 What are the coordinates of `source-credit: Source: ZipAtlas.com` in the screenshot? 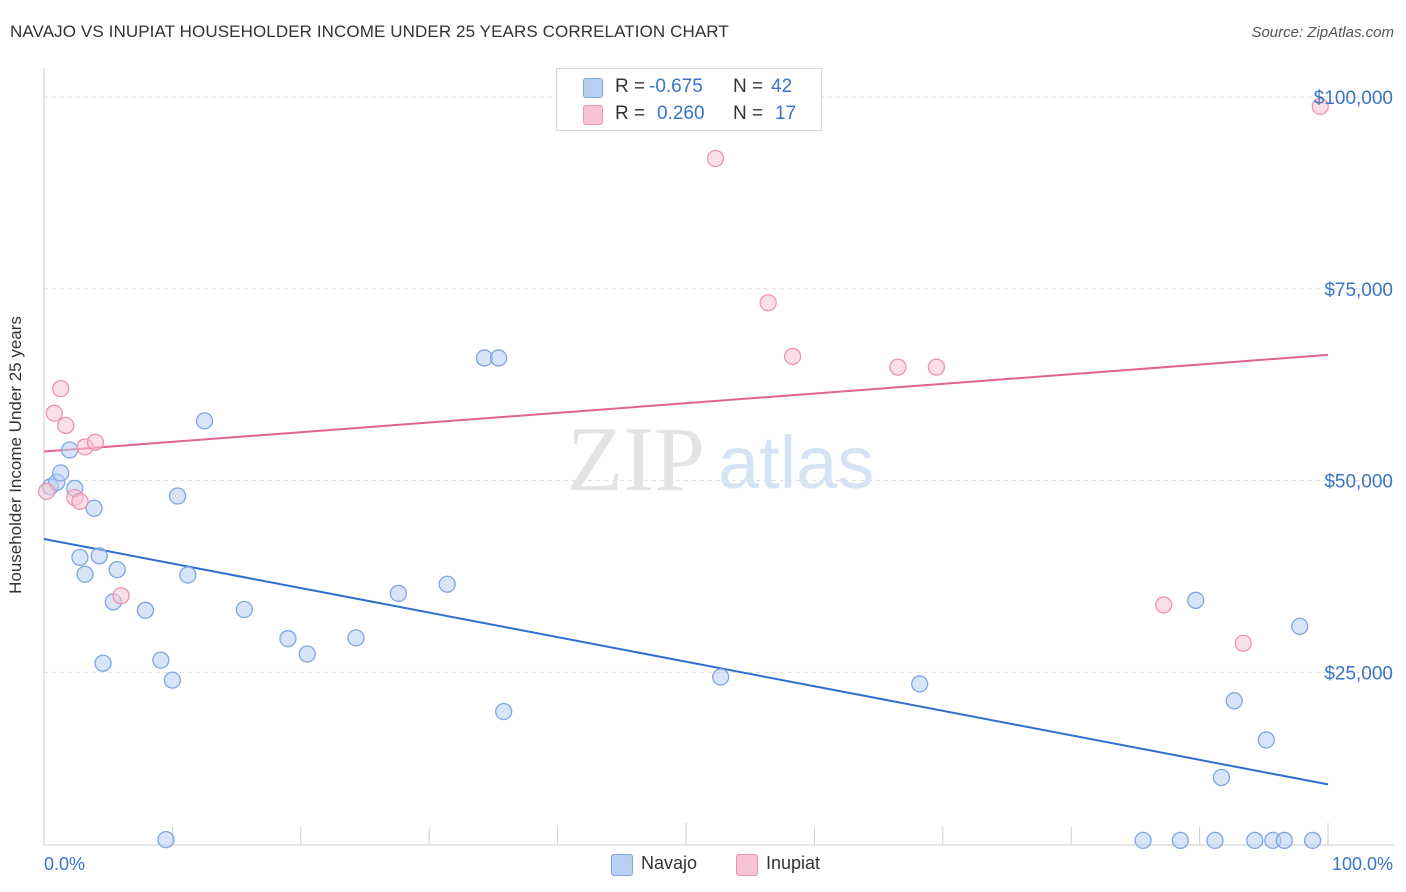 It's located at (1322, 32).